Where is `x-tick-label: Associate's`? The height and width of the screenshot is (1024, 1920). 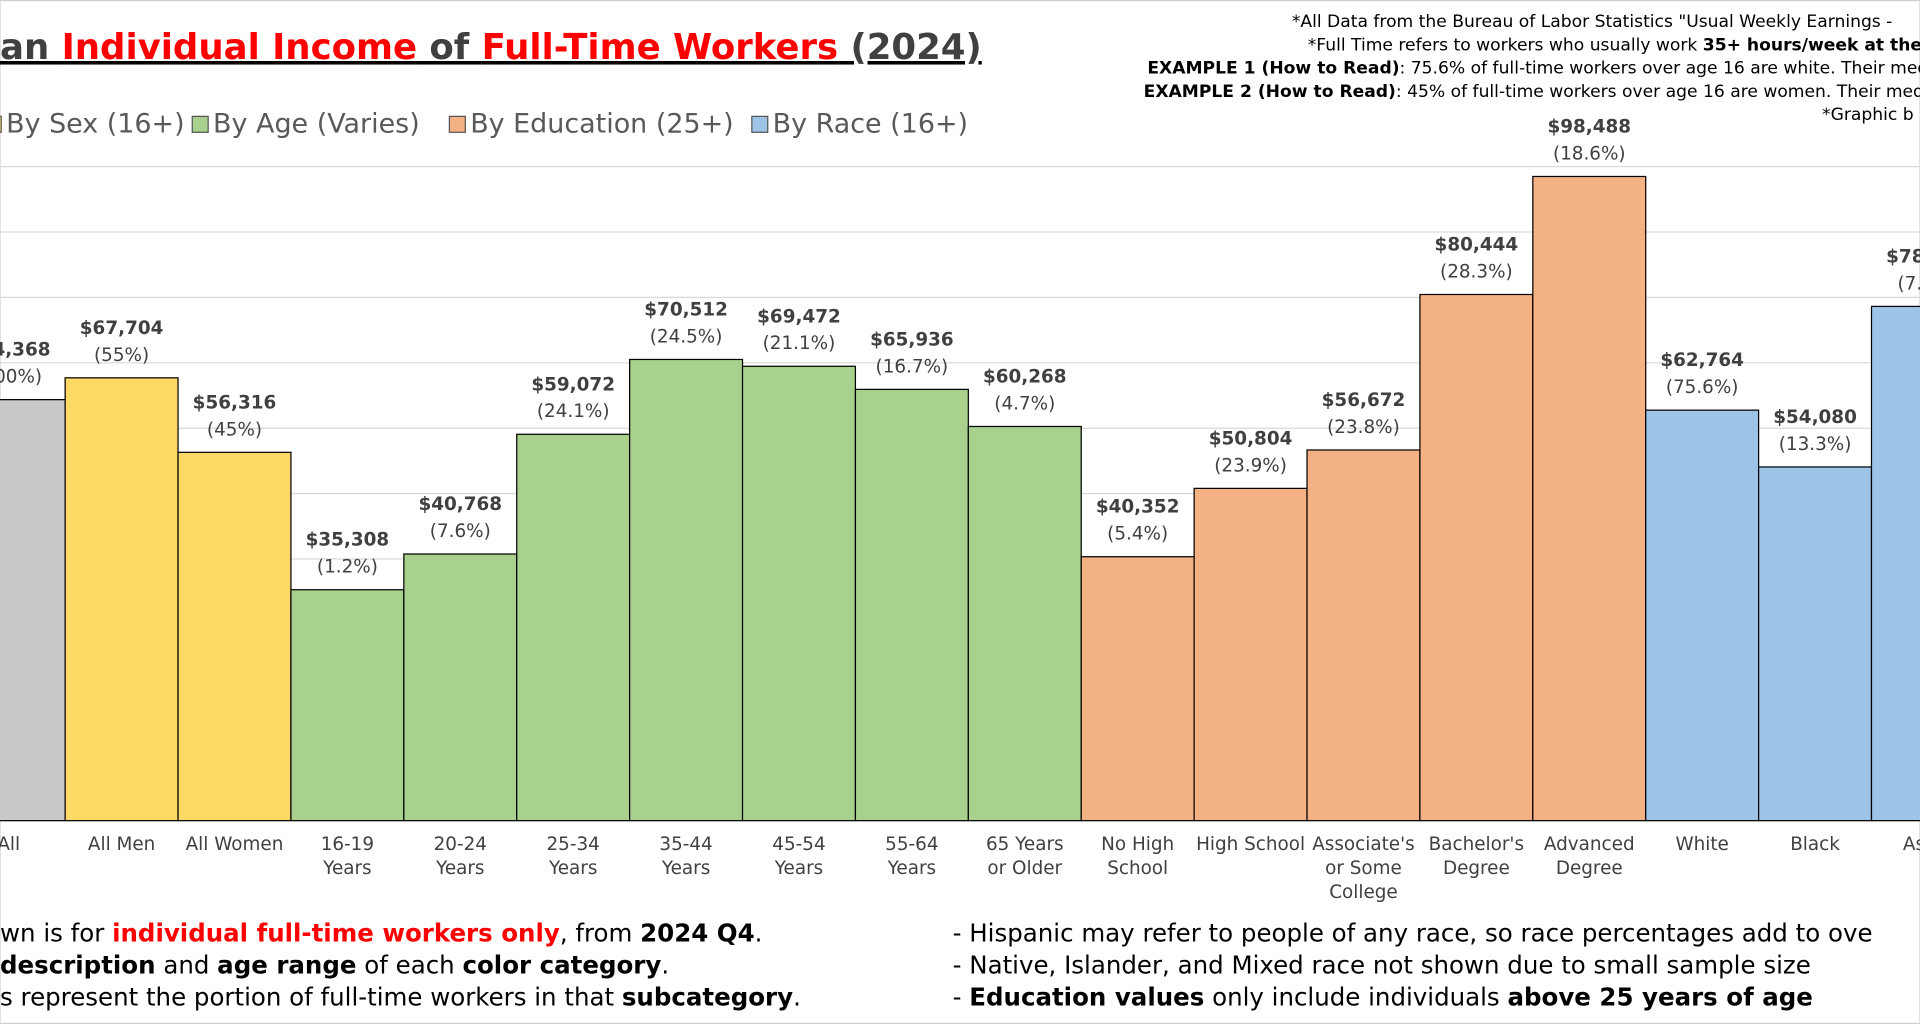 x-tick-label: Associate's is located at coordinates (1363, 844).